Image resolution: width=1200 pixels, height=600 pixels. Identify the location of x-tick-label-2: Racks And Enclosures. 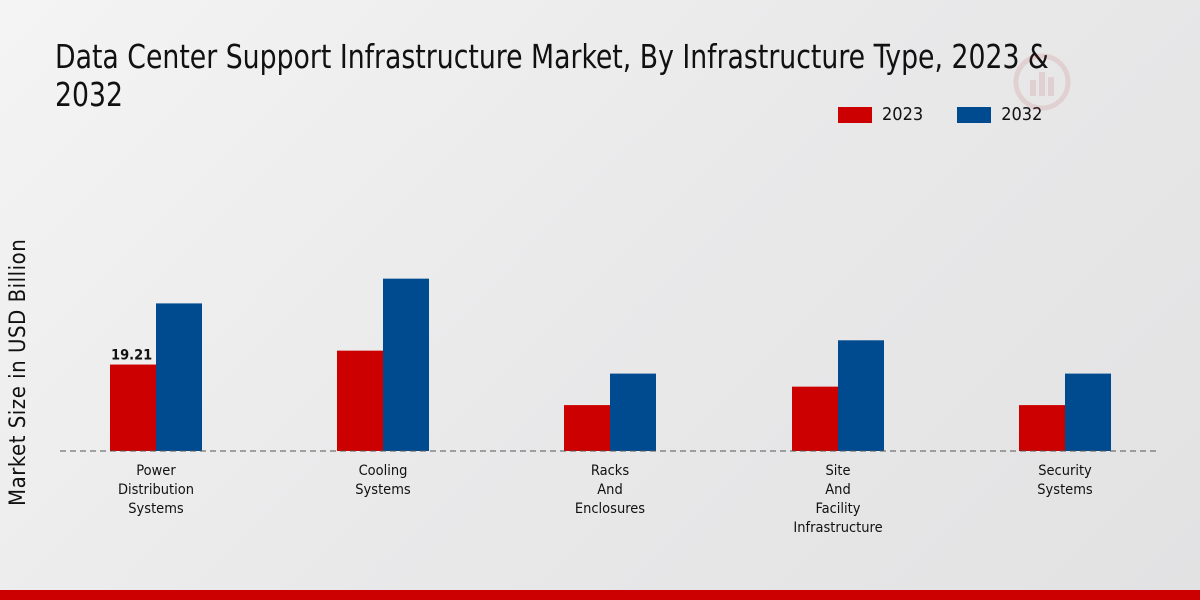
(610, 490).